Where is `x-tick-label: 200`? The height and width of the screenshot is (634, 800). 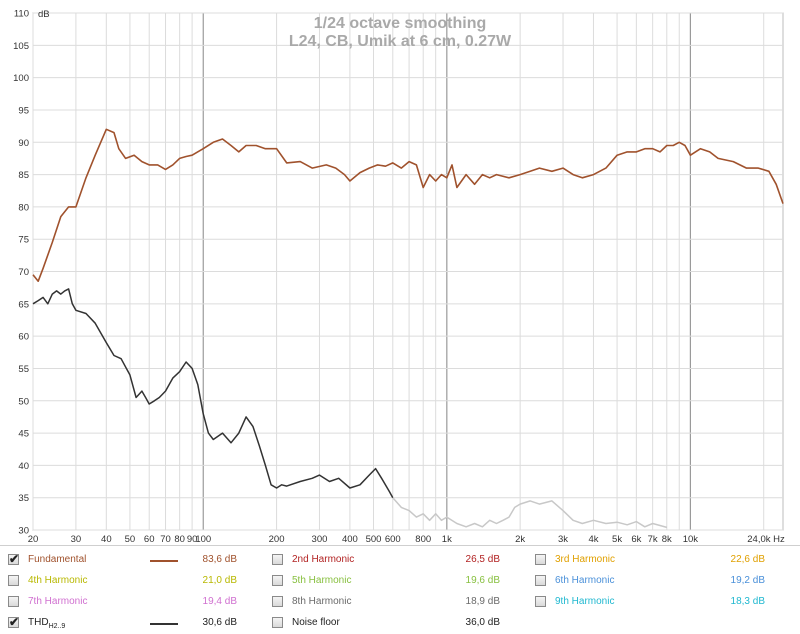 x-tick-label: 200 is located at coordinates (277, 539).